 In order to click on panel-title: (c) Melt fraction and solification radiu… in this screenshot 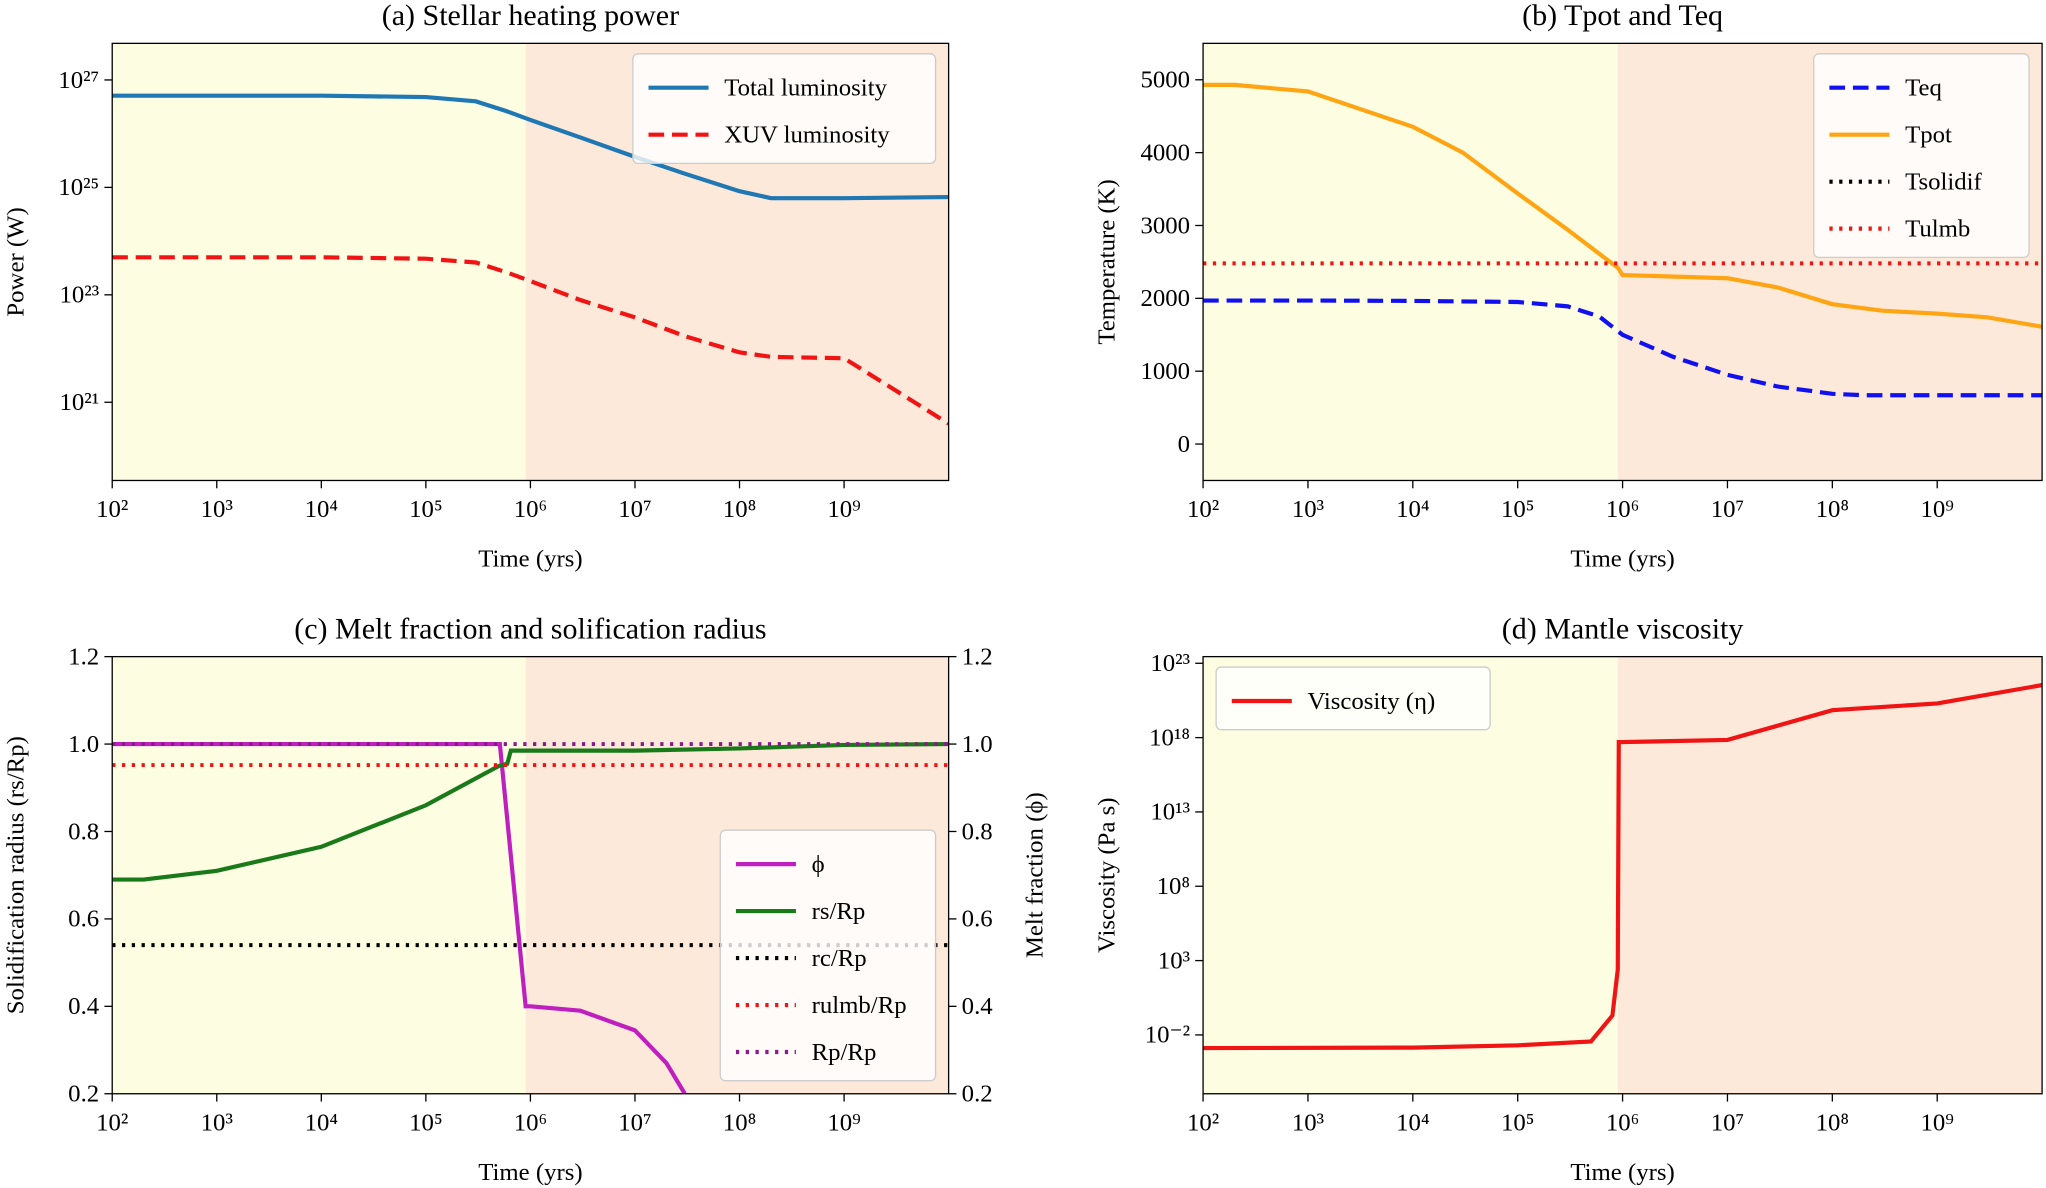, I will do `click(530, 628)`.